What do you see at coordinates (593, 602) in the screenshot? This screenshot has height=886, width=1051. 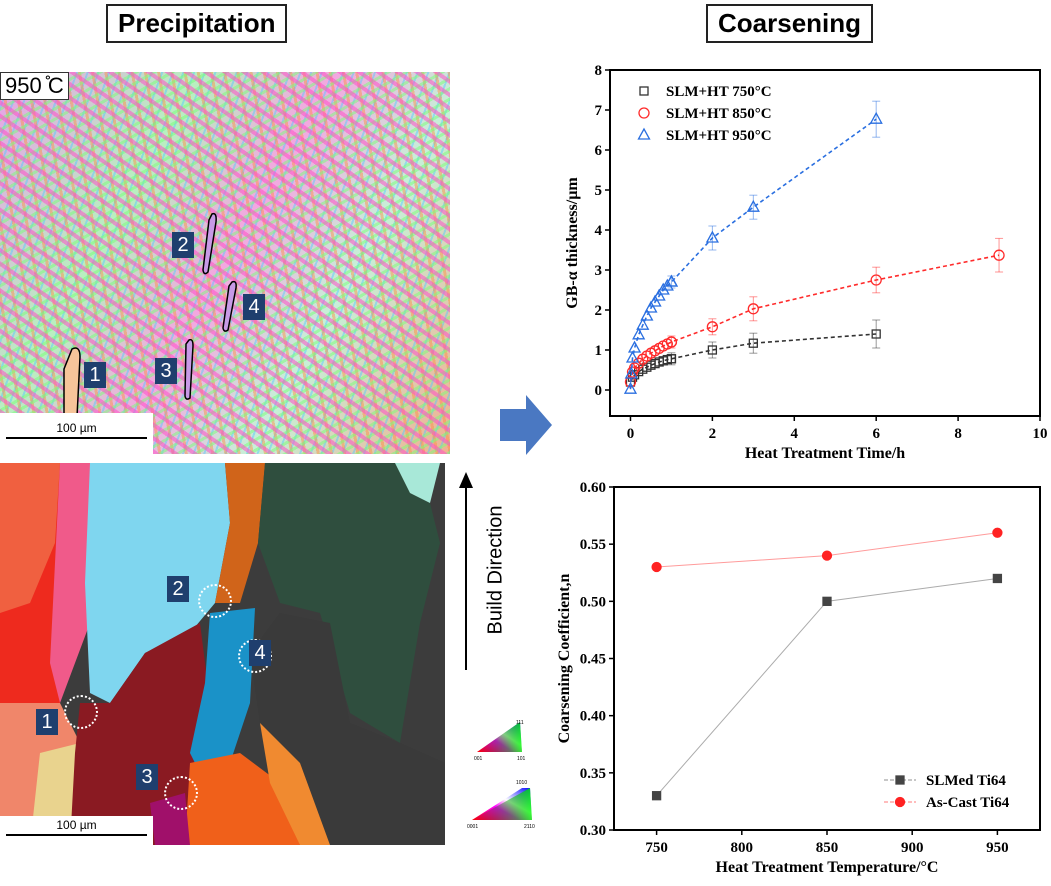 I see `y-tick-label: 0.50` at bounding box center [593, 602].